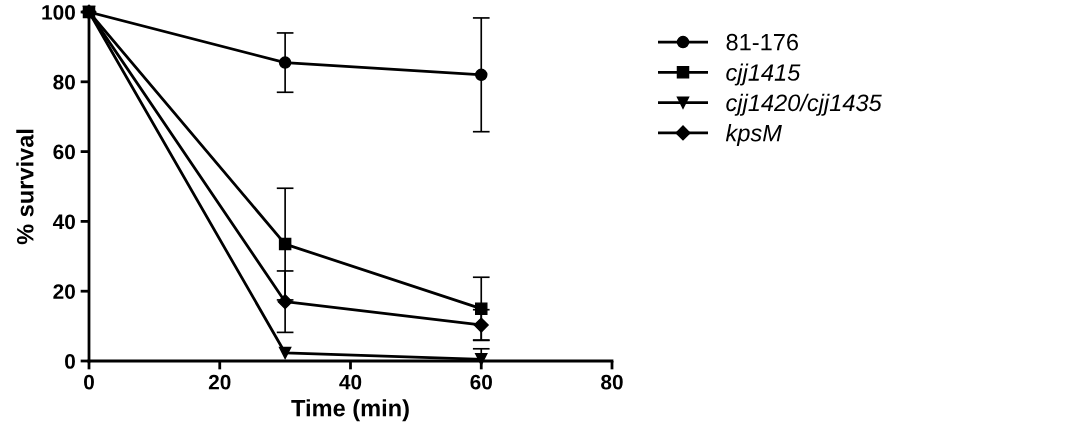 The image size is (1065, 446). Describe the element at coordinates (64, 152) in the screenshot. I see `y-tick-label: 60` at that location.